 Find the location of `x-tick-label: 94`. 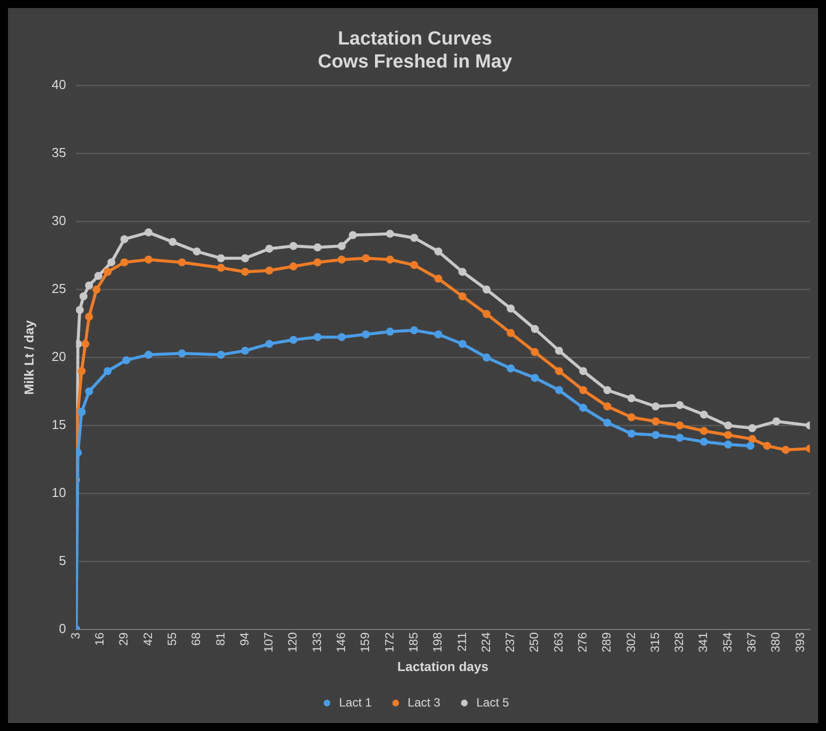

x-tick-label: 94 is located at coordinates (244, 639).